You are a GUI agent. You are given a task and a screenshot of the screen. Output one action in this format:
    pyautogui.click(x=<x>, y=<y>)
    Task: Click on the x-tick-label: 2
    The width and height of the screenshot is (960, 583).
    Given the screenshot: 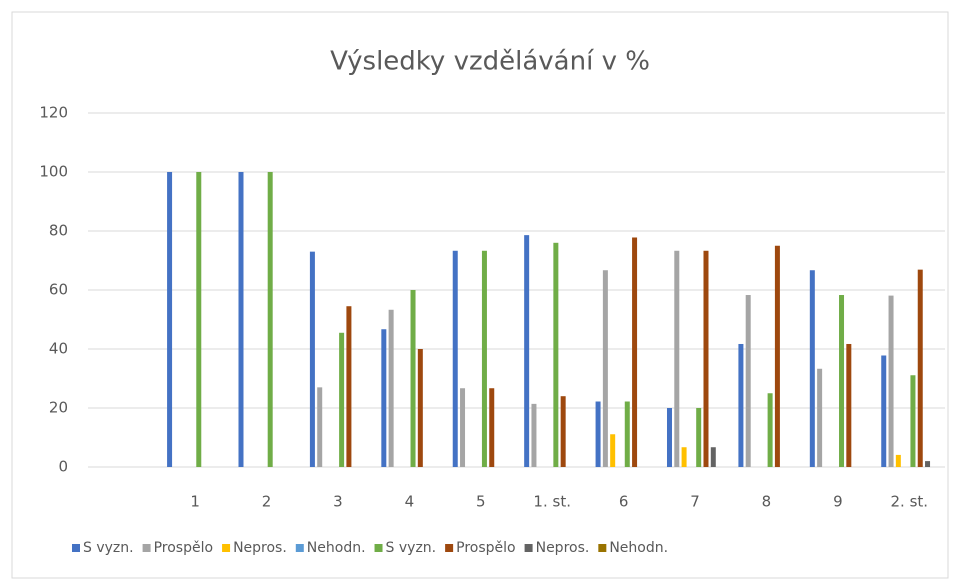 What is the action you would take?
    pyautogui.click(x=267, y=502)
    